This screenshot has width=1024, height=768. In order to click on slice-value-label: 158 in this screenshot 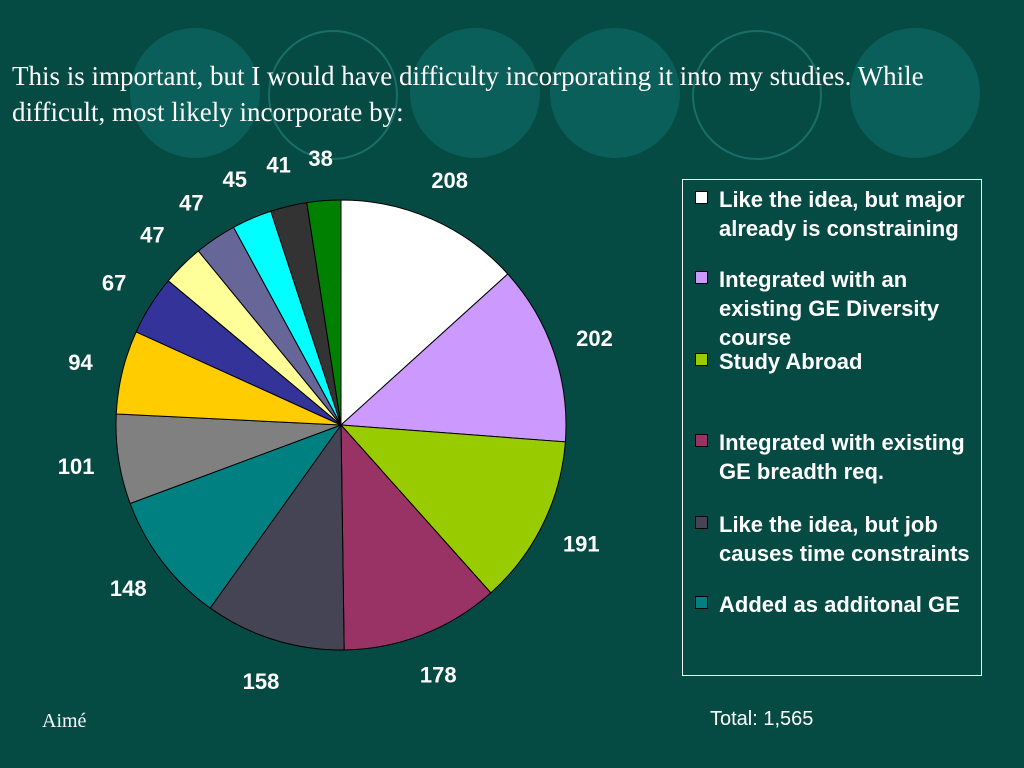, I will do `click(261, 681)`.